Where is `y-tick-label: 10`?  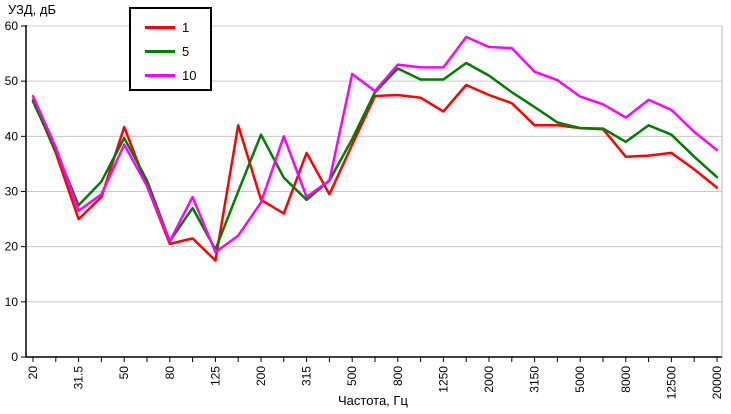
y-tick-label: 10 is located at coordinates (12, 302).